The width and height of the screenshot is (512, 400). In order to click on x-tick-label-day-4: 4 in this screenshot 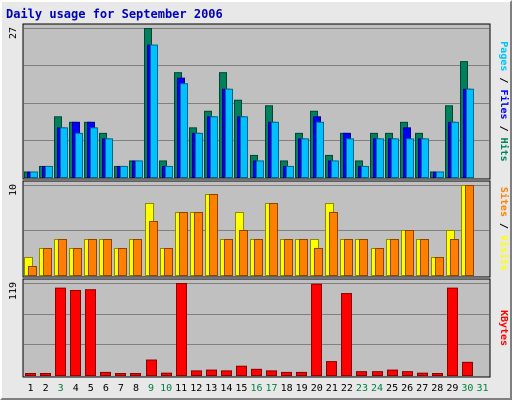, I will do `click(76, 388)`.